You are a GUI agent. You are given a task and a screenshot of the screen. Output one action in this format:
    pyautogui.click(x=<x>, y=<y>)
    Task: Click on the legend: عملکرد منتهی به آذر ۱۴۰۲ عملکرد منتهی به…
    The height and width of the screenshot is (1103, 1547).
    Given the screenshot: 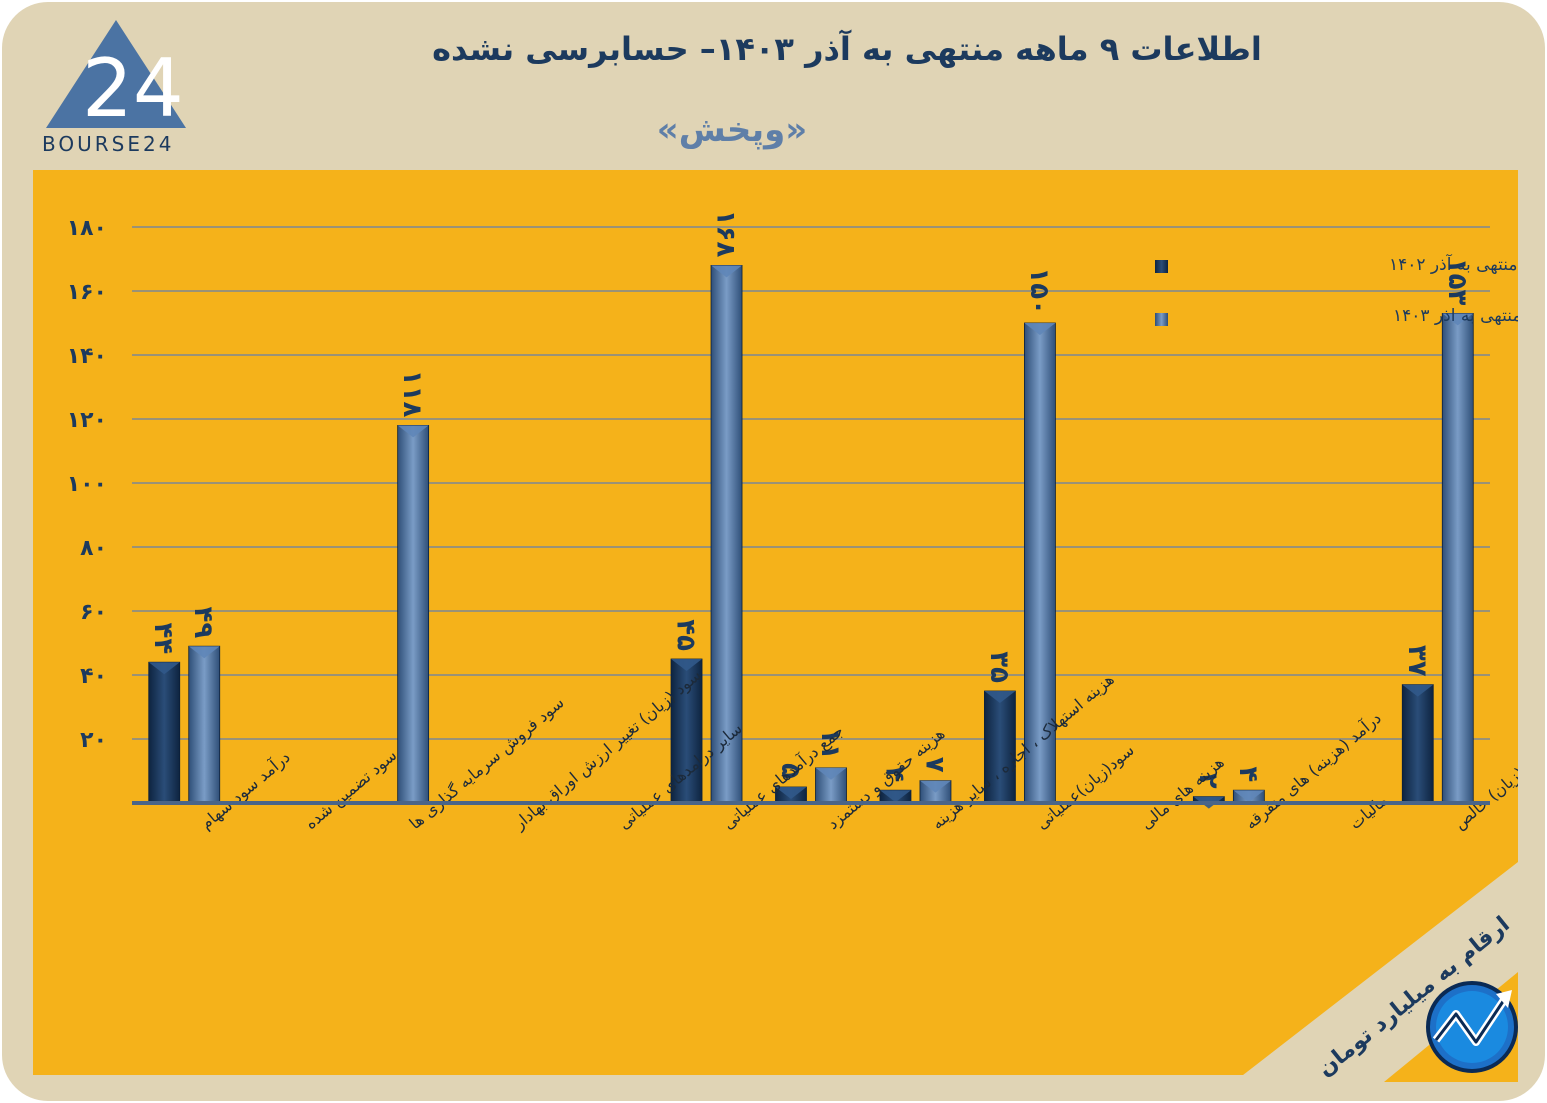 What is the action you would take?
    pyautogui.click(x=1336, y=289)
    